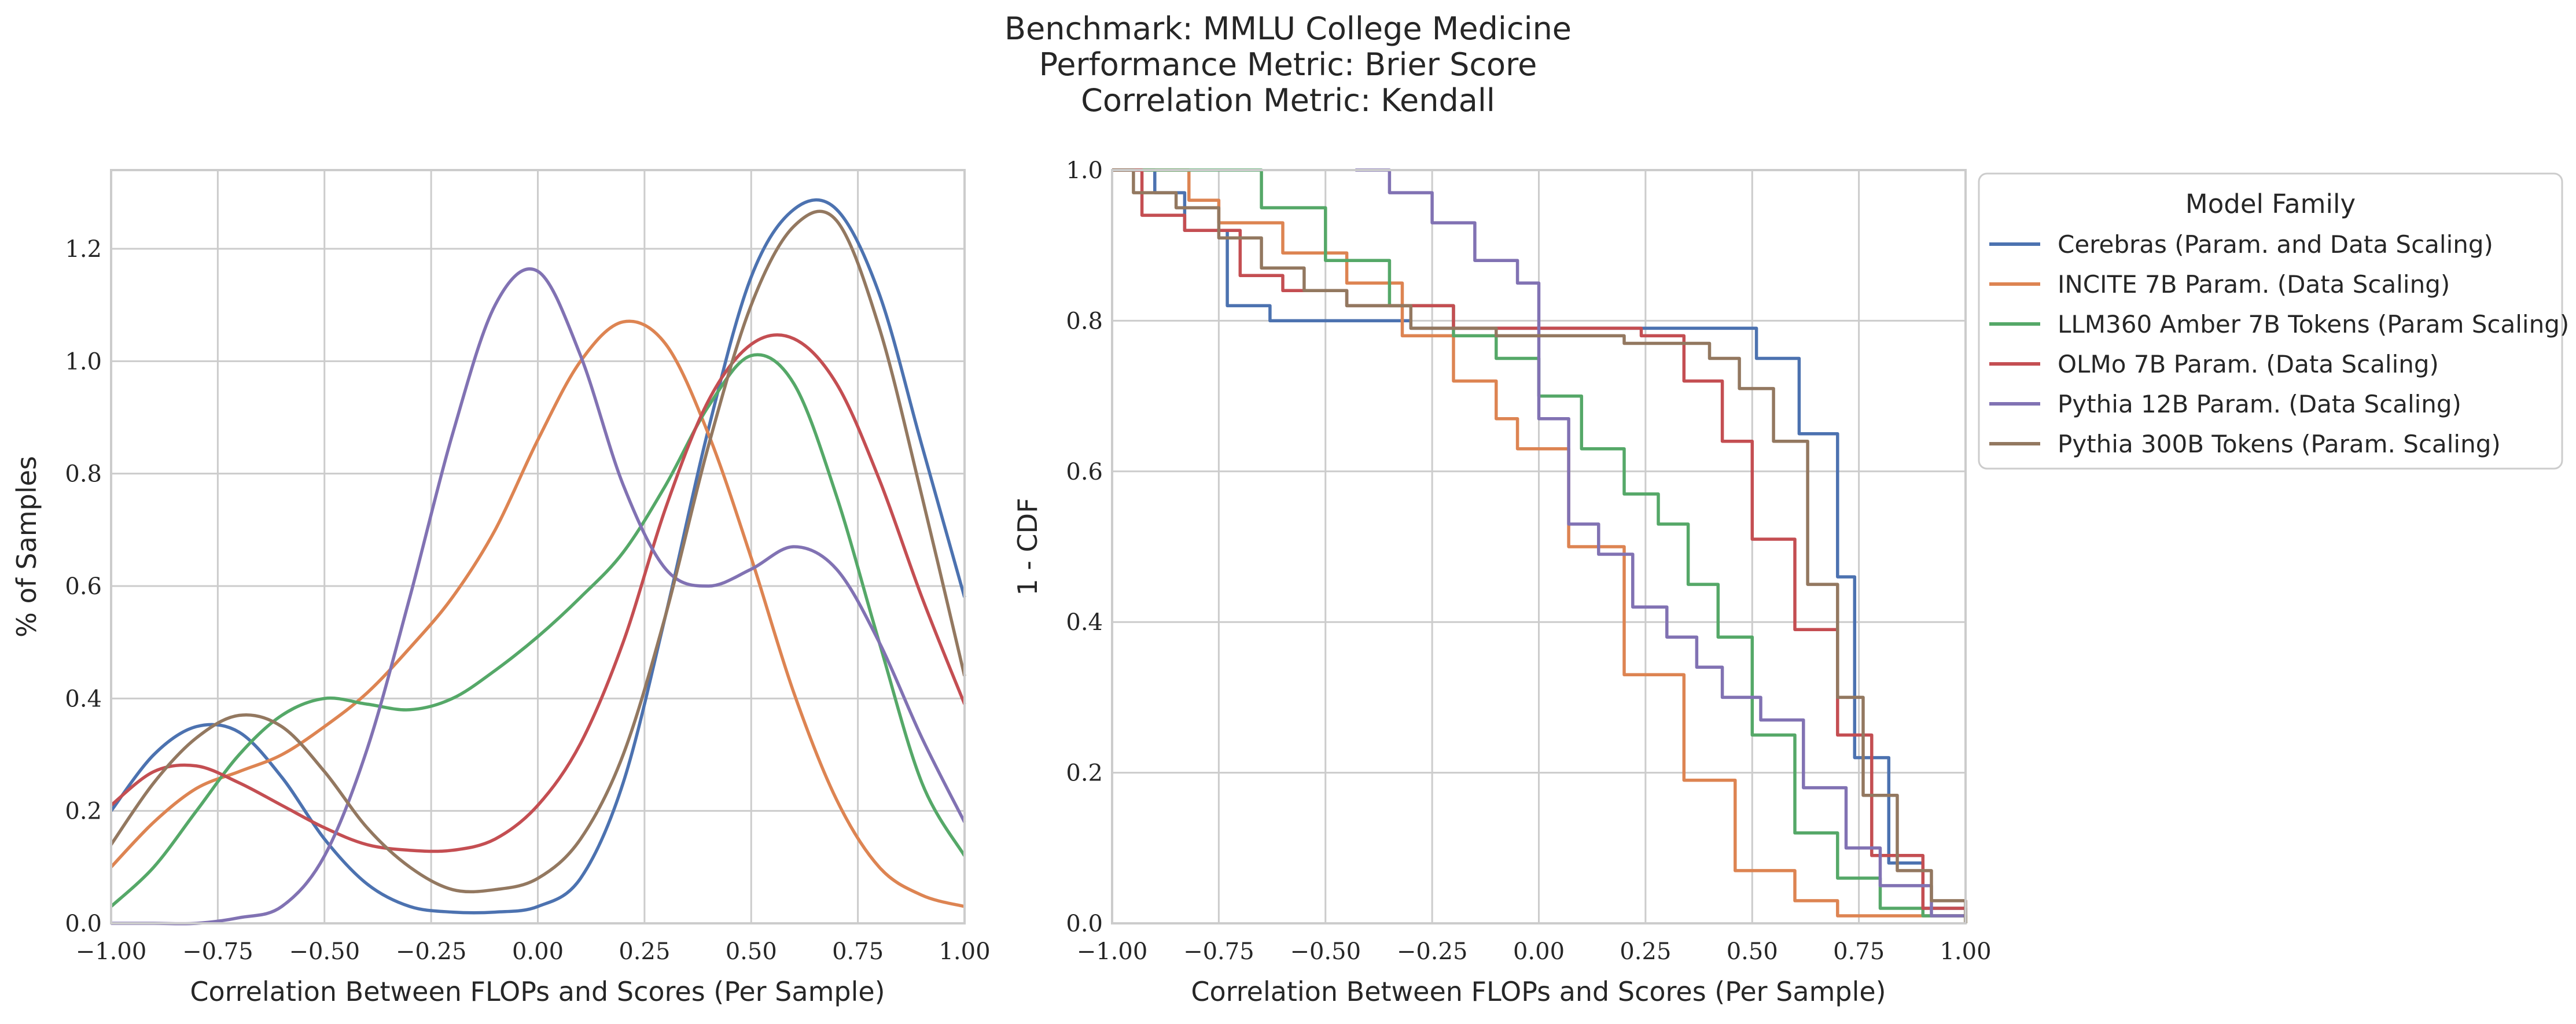 The width and height of the screenshot is (2576, 1024). I want to click on density-y-tick-label: 1.0, so click(83, 361).